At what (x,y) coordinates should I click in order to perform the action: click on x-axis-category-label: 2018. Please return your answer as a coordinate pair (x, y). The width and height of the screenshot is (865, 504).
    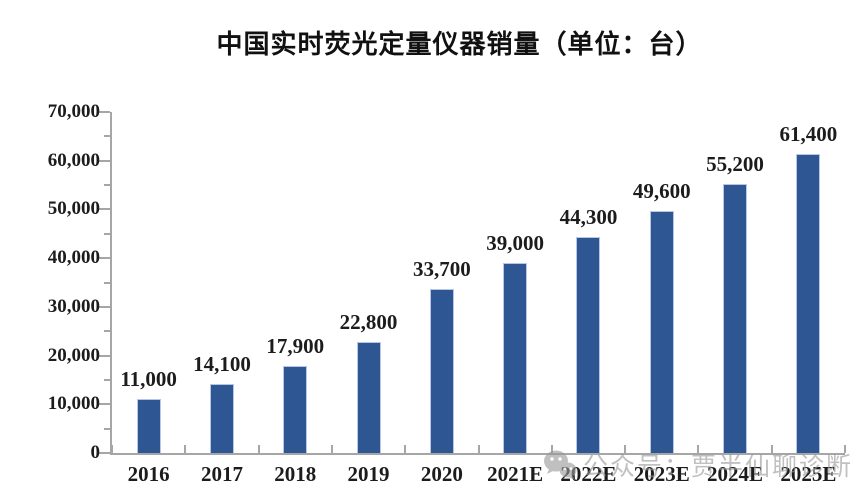
    Looking at the image, I should click on (295, 474).